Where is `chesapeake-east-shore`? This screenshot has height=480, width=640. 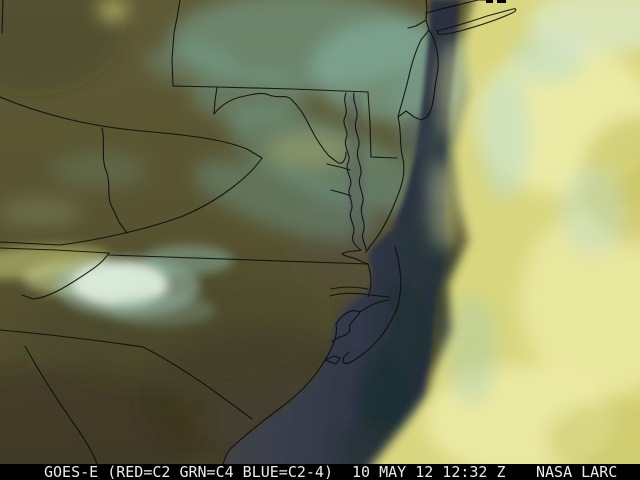
chesapeake-east-shore is located at coordinates (360, 171).